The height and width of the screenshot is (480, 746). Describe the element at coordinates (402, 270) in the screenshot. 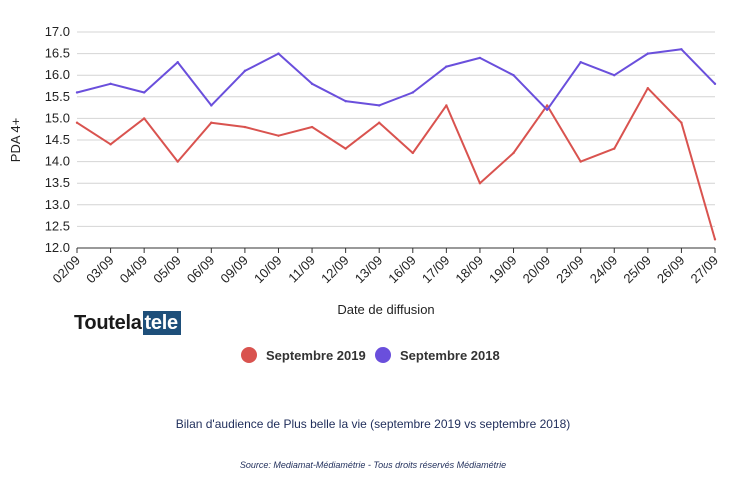

I see `x-tick-label: 16/09` at that location.